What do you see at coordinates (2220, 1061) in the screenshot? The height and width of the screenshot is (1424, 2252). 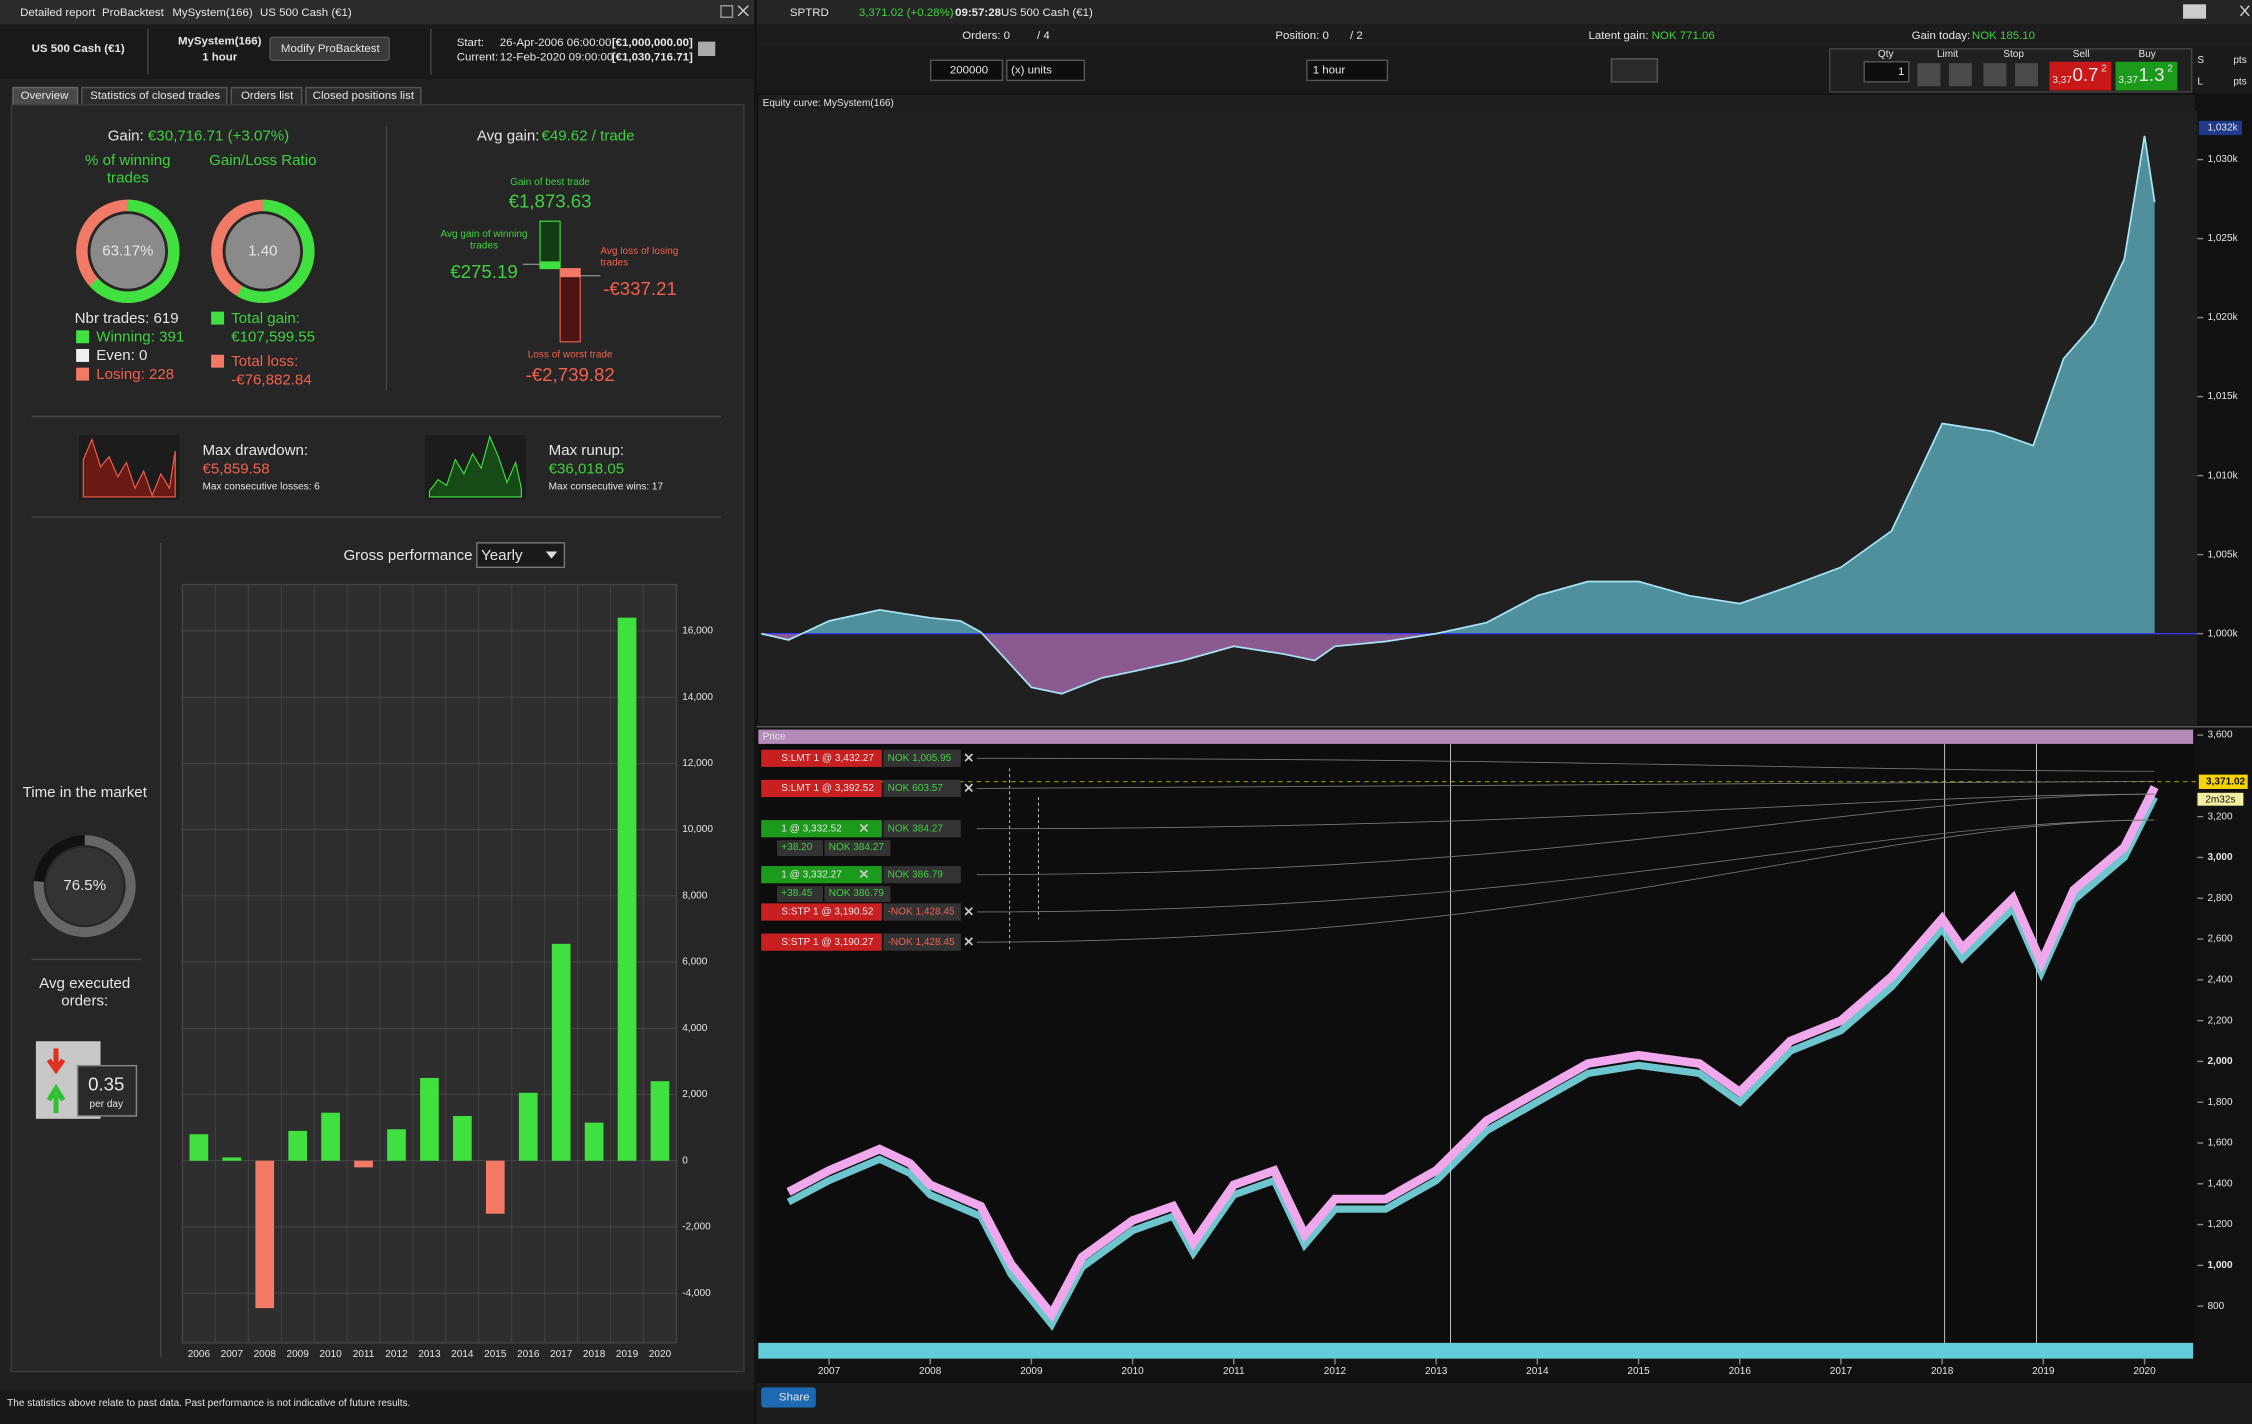 I see `y-tick-label: 2,000` at bounding box center [2220, 1061].